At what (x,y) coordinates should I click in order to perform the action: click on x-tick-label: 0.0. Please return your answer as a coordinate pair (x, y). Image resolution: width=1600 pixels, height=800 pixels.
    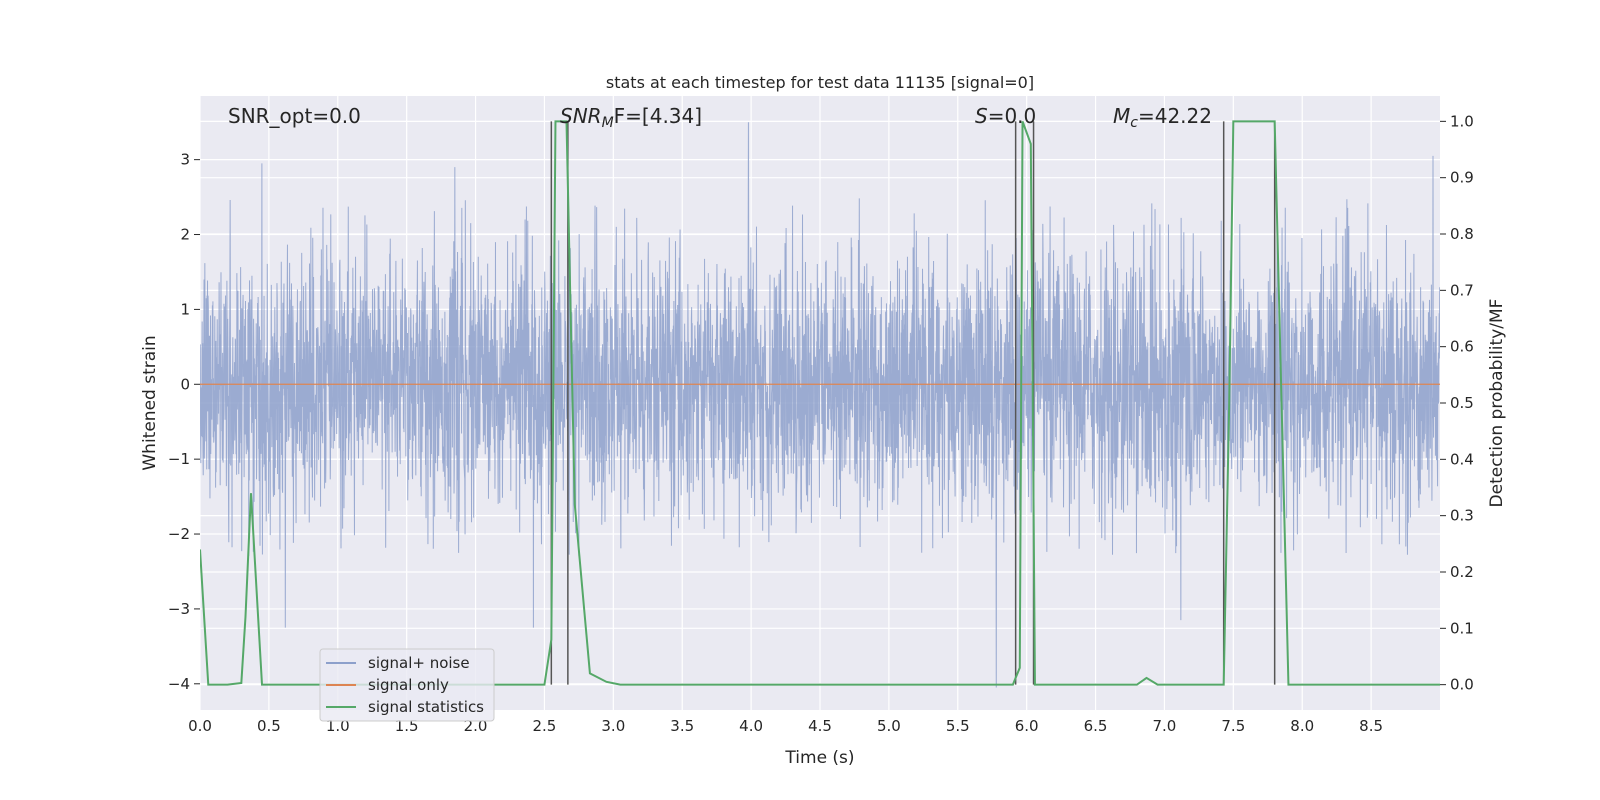
    Looking at the image, I should click on (200, 726).